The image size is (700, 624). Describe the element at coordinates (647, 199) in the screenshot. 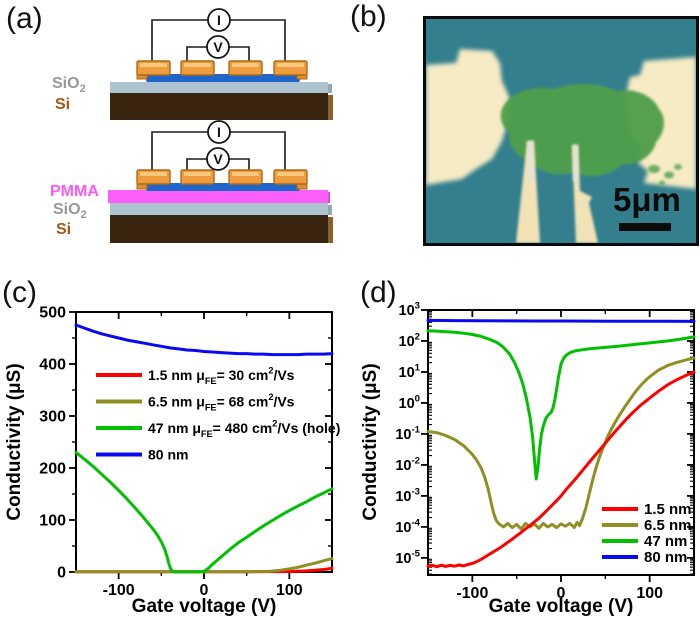

I see `scale-text: 5μm` at that location.